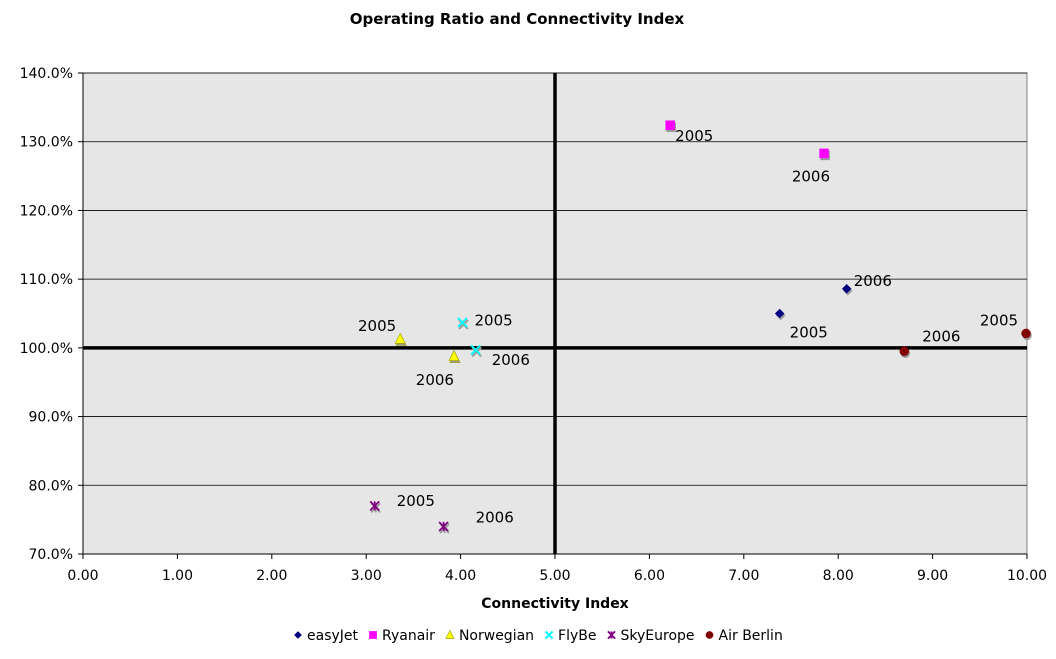 This screenshot has width=1056, height=659. Describe the element at coordinates (873, 281) in the screenshot. I see `data-label-easyjet-2006: 2006` at that location.